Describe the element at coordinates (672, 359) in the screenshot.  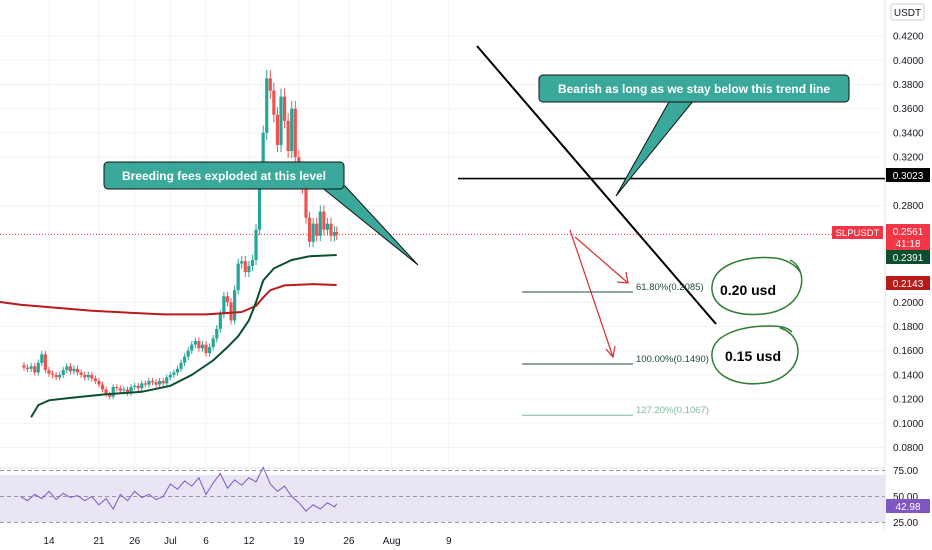
I see `fib-label: 100.00%(0.1490)` at that location.